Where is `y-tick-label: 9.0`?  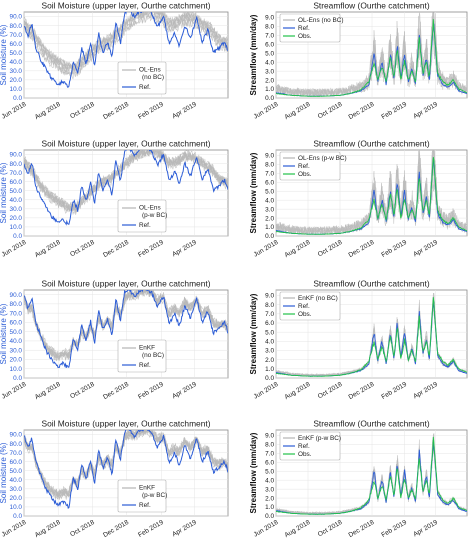 y-tick-label: 9.0 is located at coordinates (269, 436).